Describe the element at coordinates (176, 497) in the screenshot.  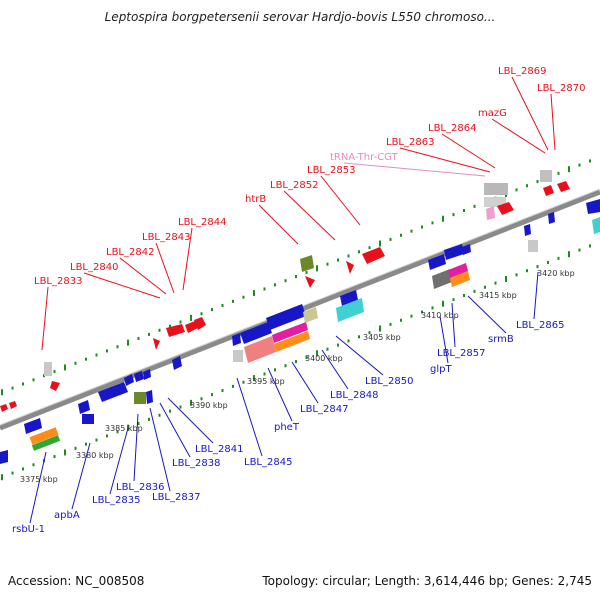
I see `gene-label: LBL_2837` at that location.